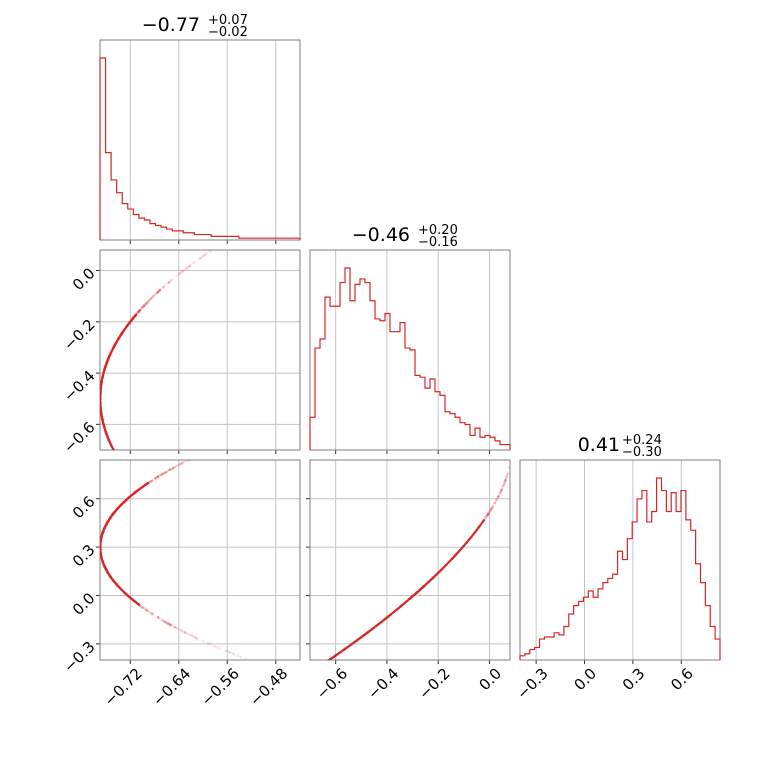 The height and width of the screenshot is (760, 760). I want to click on y-tick-label: −0.2, so click(79, 335).